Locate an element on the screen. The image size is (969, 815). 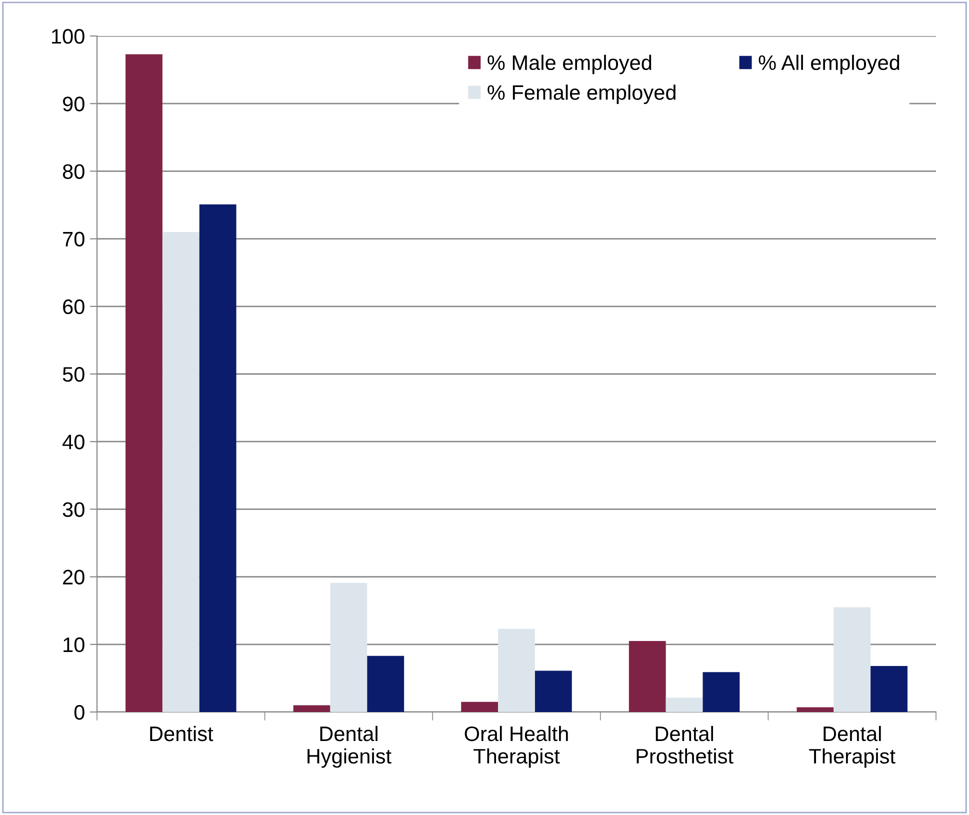
y-tick-label: 80 is located at coordinates (73, 171).